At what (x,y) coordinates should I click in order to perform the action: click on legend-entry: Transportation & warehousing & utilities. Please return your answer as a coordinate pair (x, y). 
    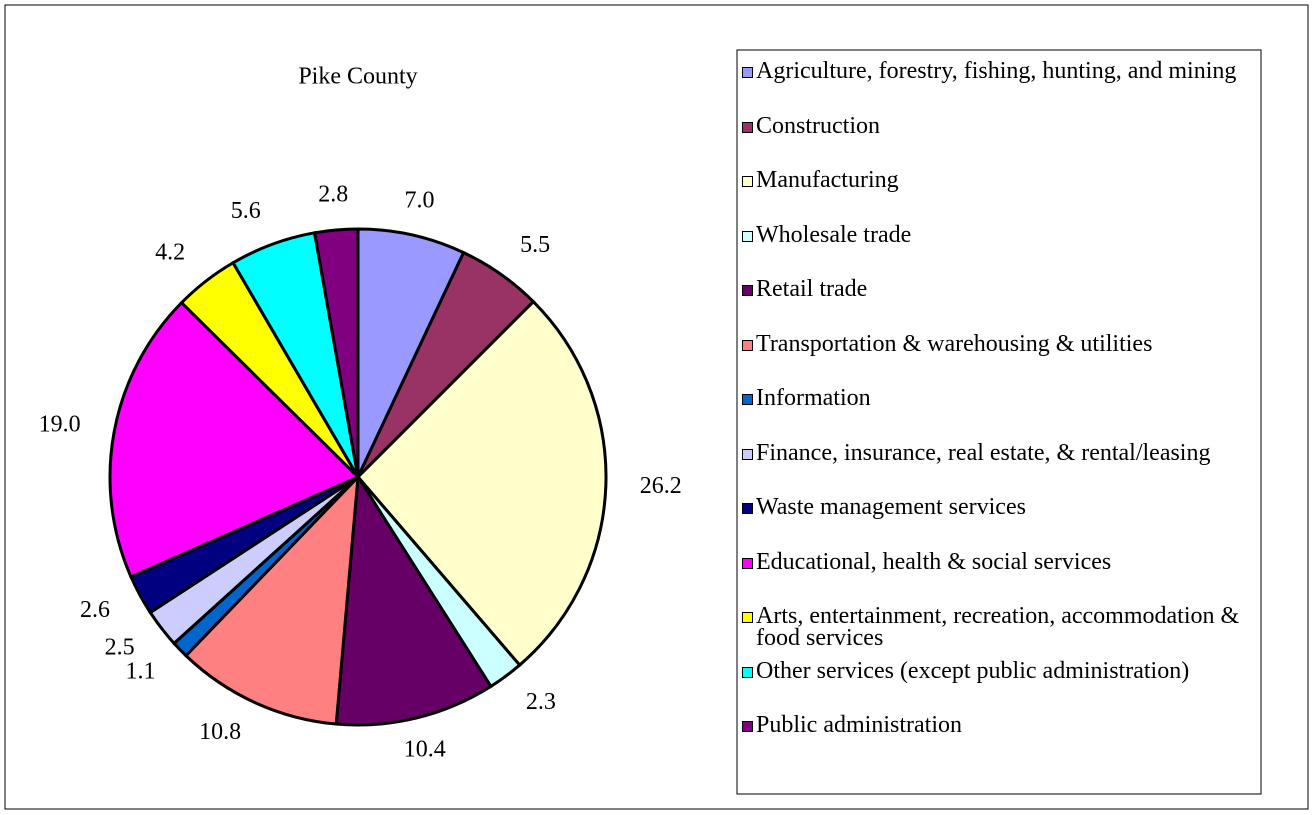
    Looking at the image, I should click on (999, 343).